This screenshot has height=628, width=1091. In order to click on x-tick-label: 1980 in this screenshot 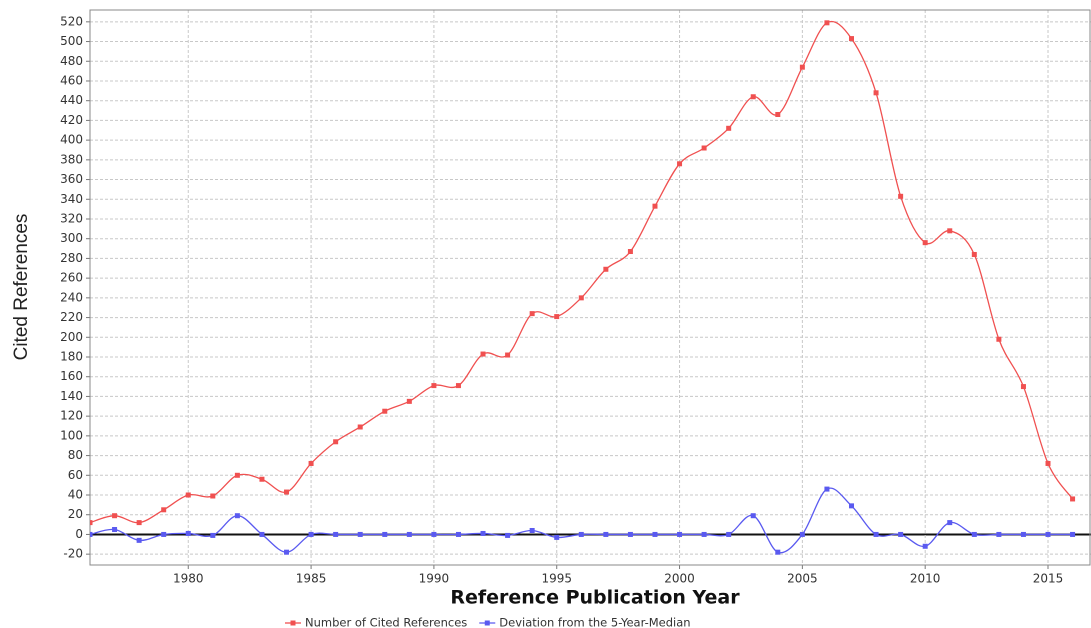, I will do `click(188, 579)`.